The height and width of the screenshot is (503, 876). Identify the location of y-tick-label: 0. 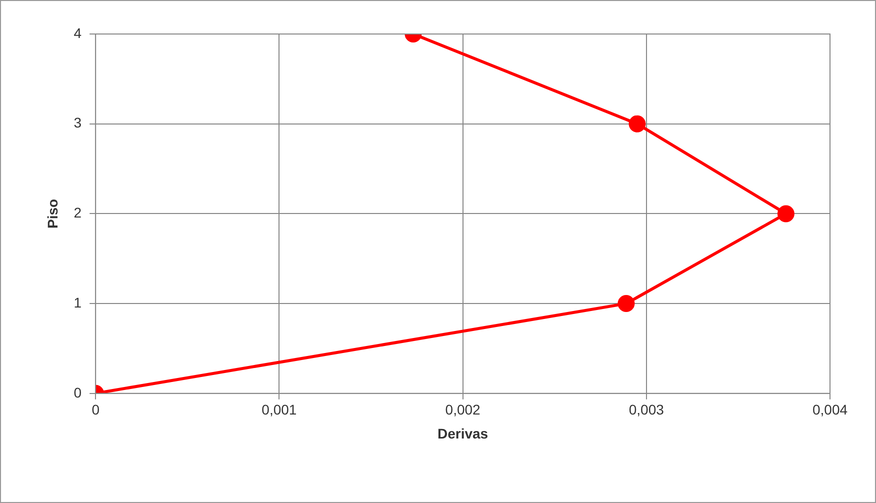
(78, 392).